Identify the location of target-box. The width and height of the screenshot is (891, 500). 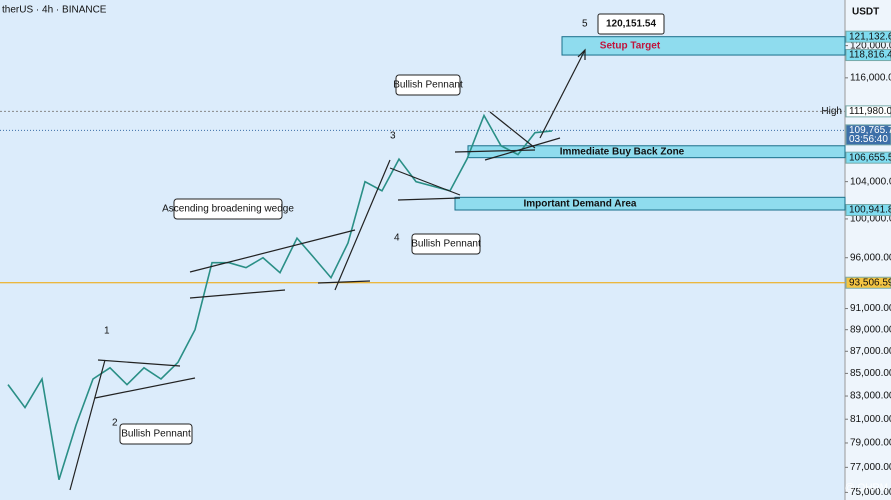
(631, 24).